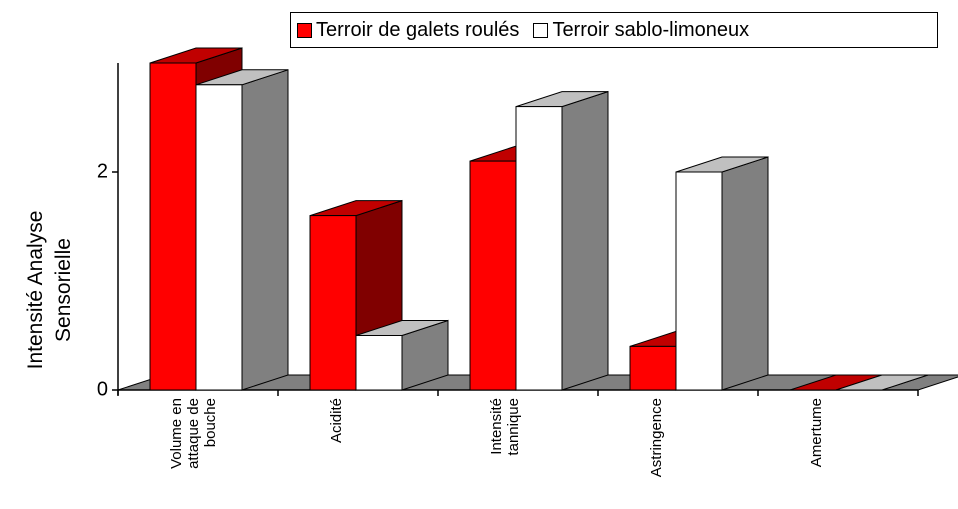 The width and height of the screenshot is (958, 509). I want to click on bar-top, so click(882, 382).